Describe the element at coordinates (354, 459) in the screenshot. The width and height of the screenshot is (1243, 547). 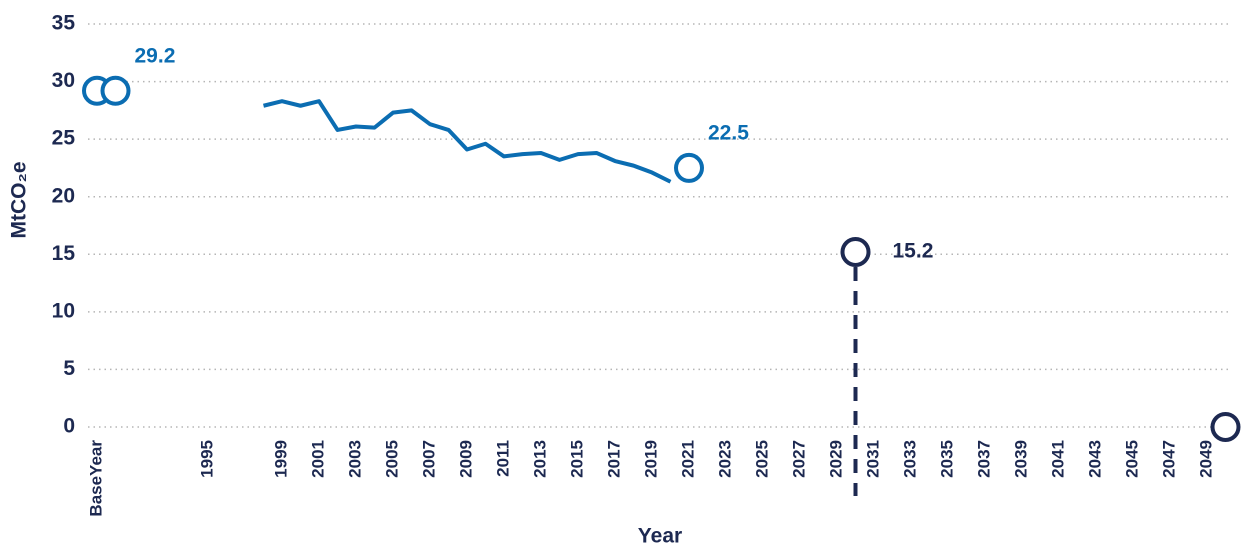
I see `x-tick-label: 2003` at that location.